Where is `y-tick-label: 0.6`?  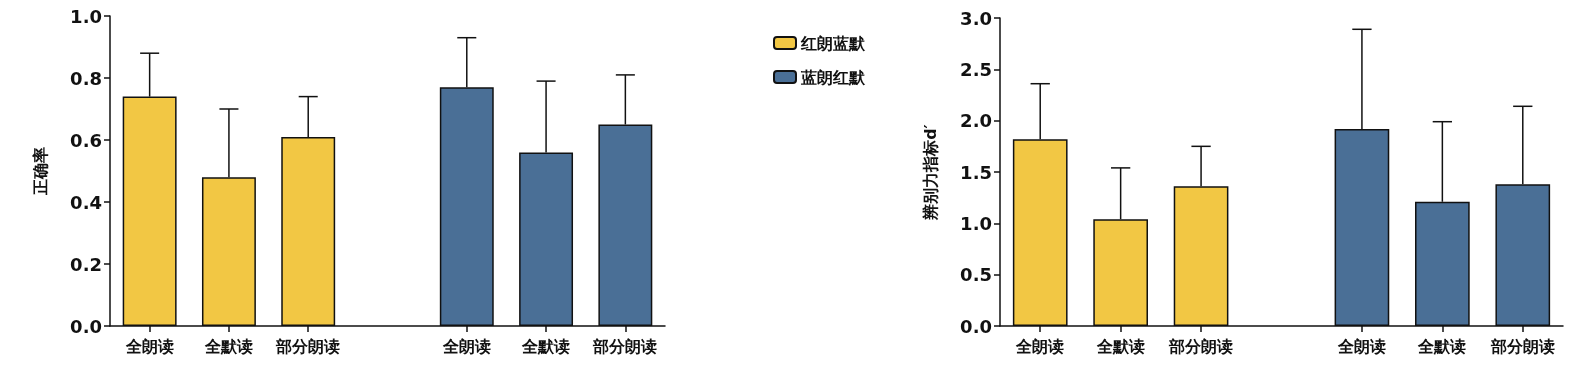
y-tick-label: 0.6 is located at coordinates (86, 140).